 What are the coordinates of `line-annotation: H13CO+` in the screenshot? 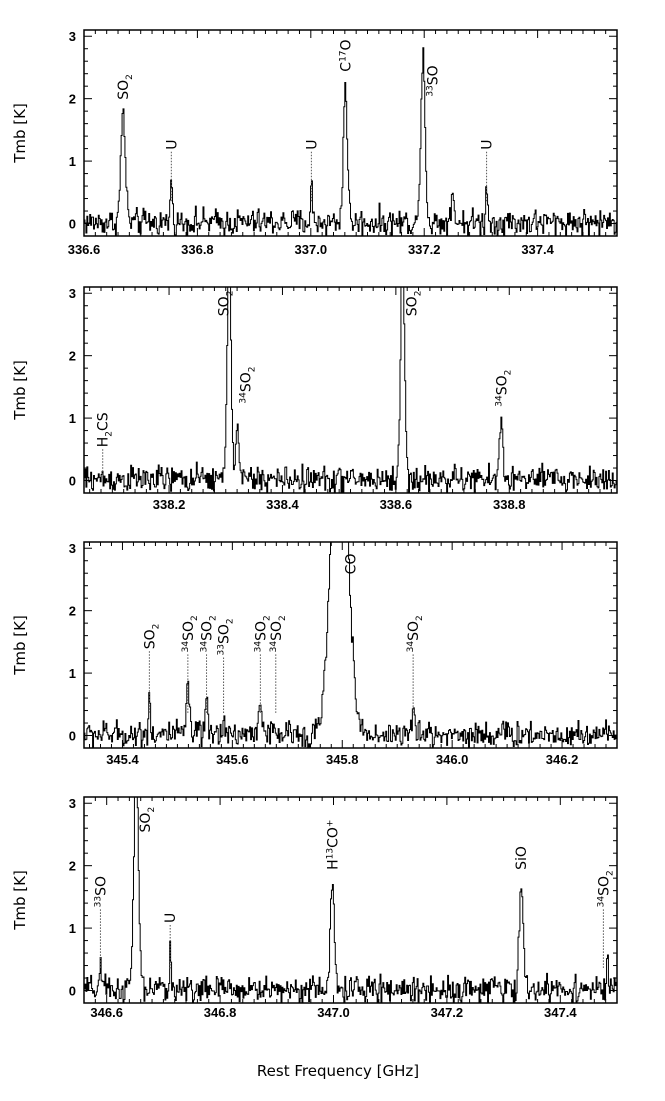 It's located at (333, 845).